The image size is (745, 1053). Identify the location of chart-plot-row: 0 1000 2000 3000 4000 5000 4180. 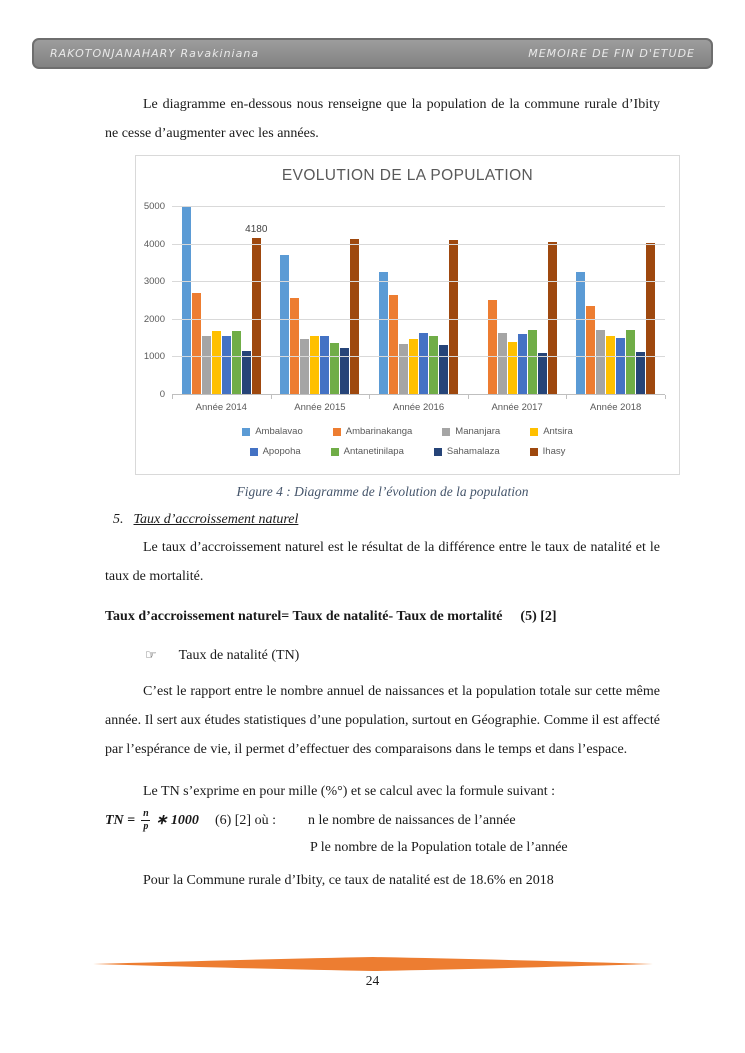
(407, 300).